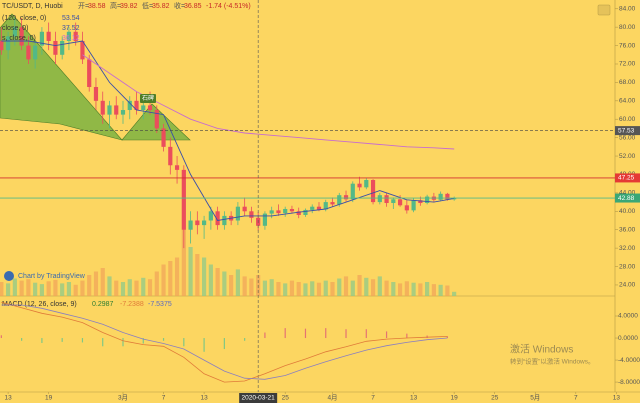 Image resolution: width=640 pixels, height=403 pixels. What do you see at coordinates (541, 349) in the screenshot?
I see `watermark: 激活 Windows` at bounding box center [541, 349].